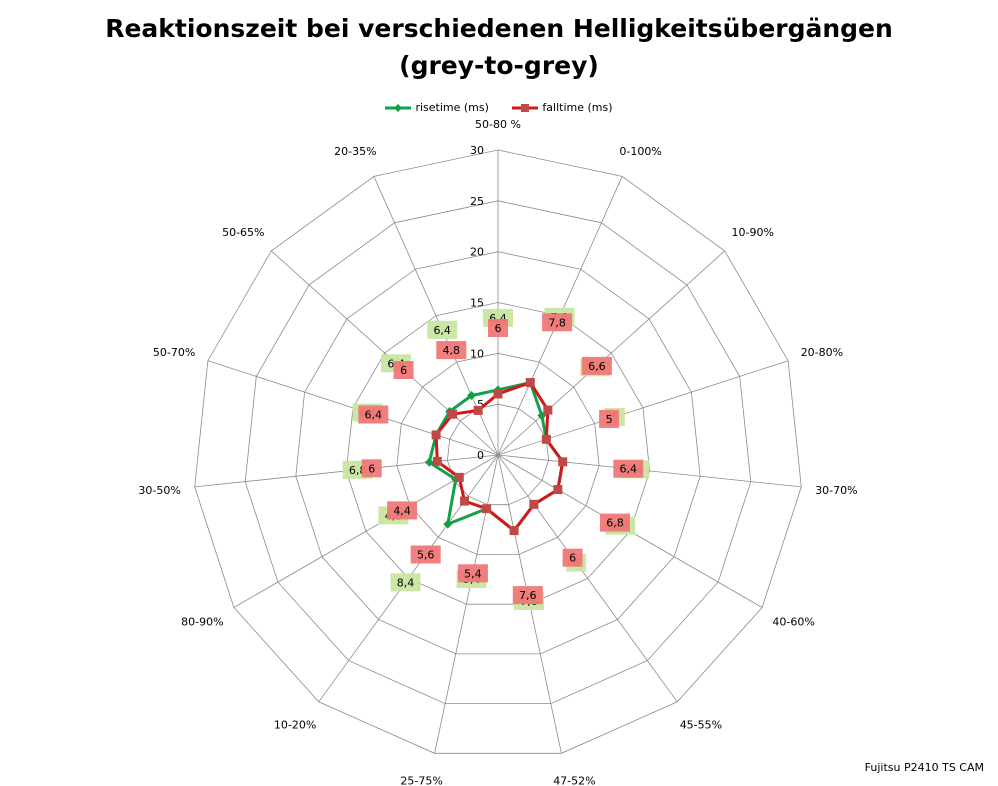 This screenshot has width=998, height=786. What do you see at coordinates (477, 252) in the screenshot?
I see `axis-tick-label: 20` at bounding box center [477, 252].